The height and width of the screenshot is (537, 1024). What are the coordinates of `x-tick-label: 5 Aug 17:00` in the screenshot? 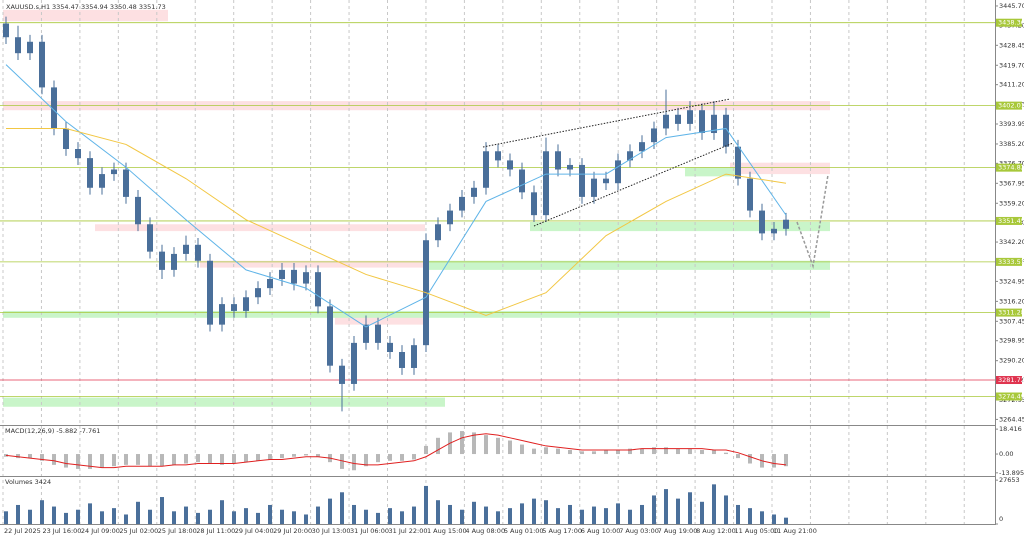 It's located at (562, 531).